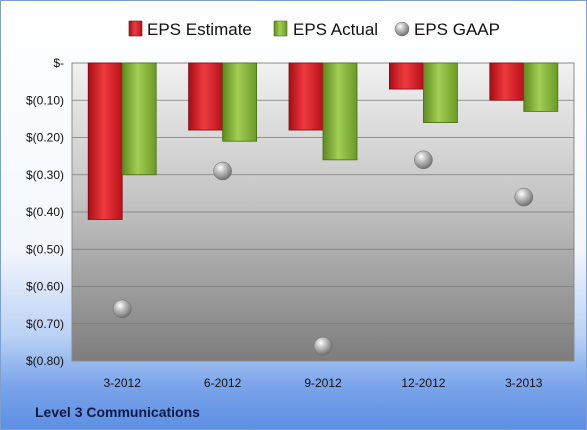  What do you see at coordinates (423, 383) in the screenshot?
I see `x-tick-label: 12-2012` at bounding box center [423, 383].